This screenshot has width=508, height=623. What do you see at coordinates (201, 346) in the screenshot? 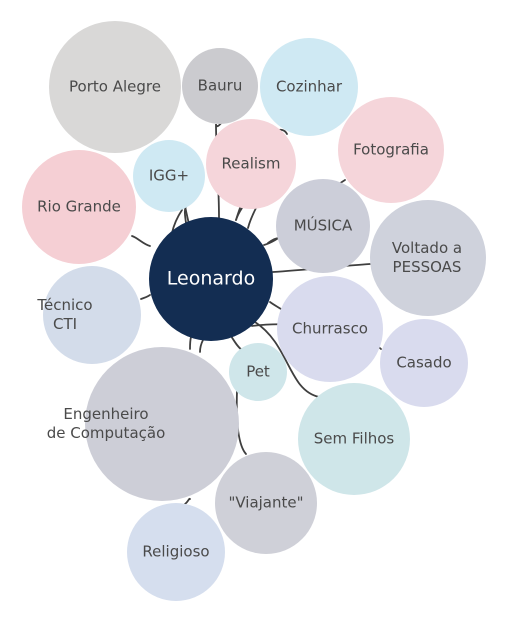
I see `connector-engenheiro-b` at bounding box center [201, 346].